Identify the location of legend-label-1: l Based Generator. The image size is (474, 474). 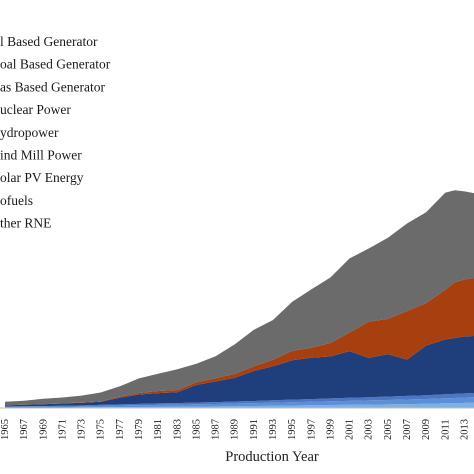
(49, 41).